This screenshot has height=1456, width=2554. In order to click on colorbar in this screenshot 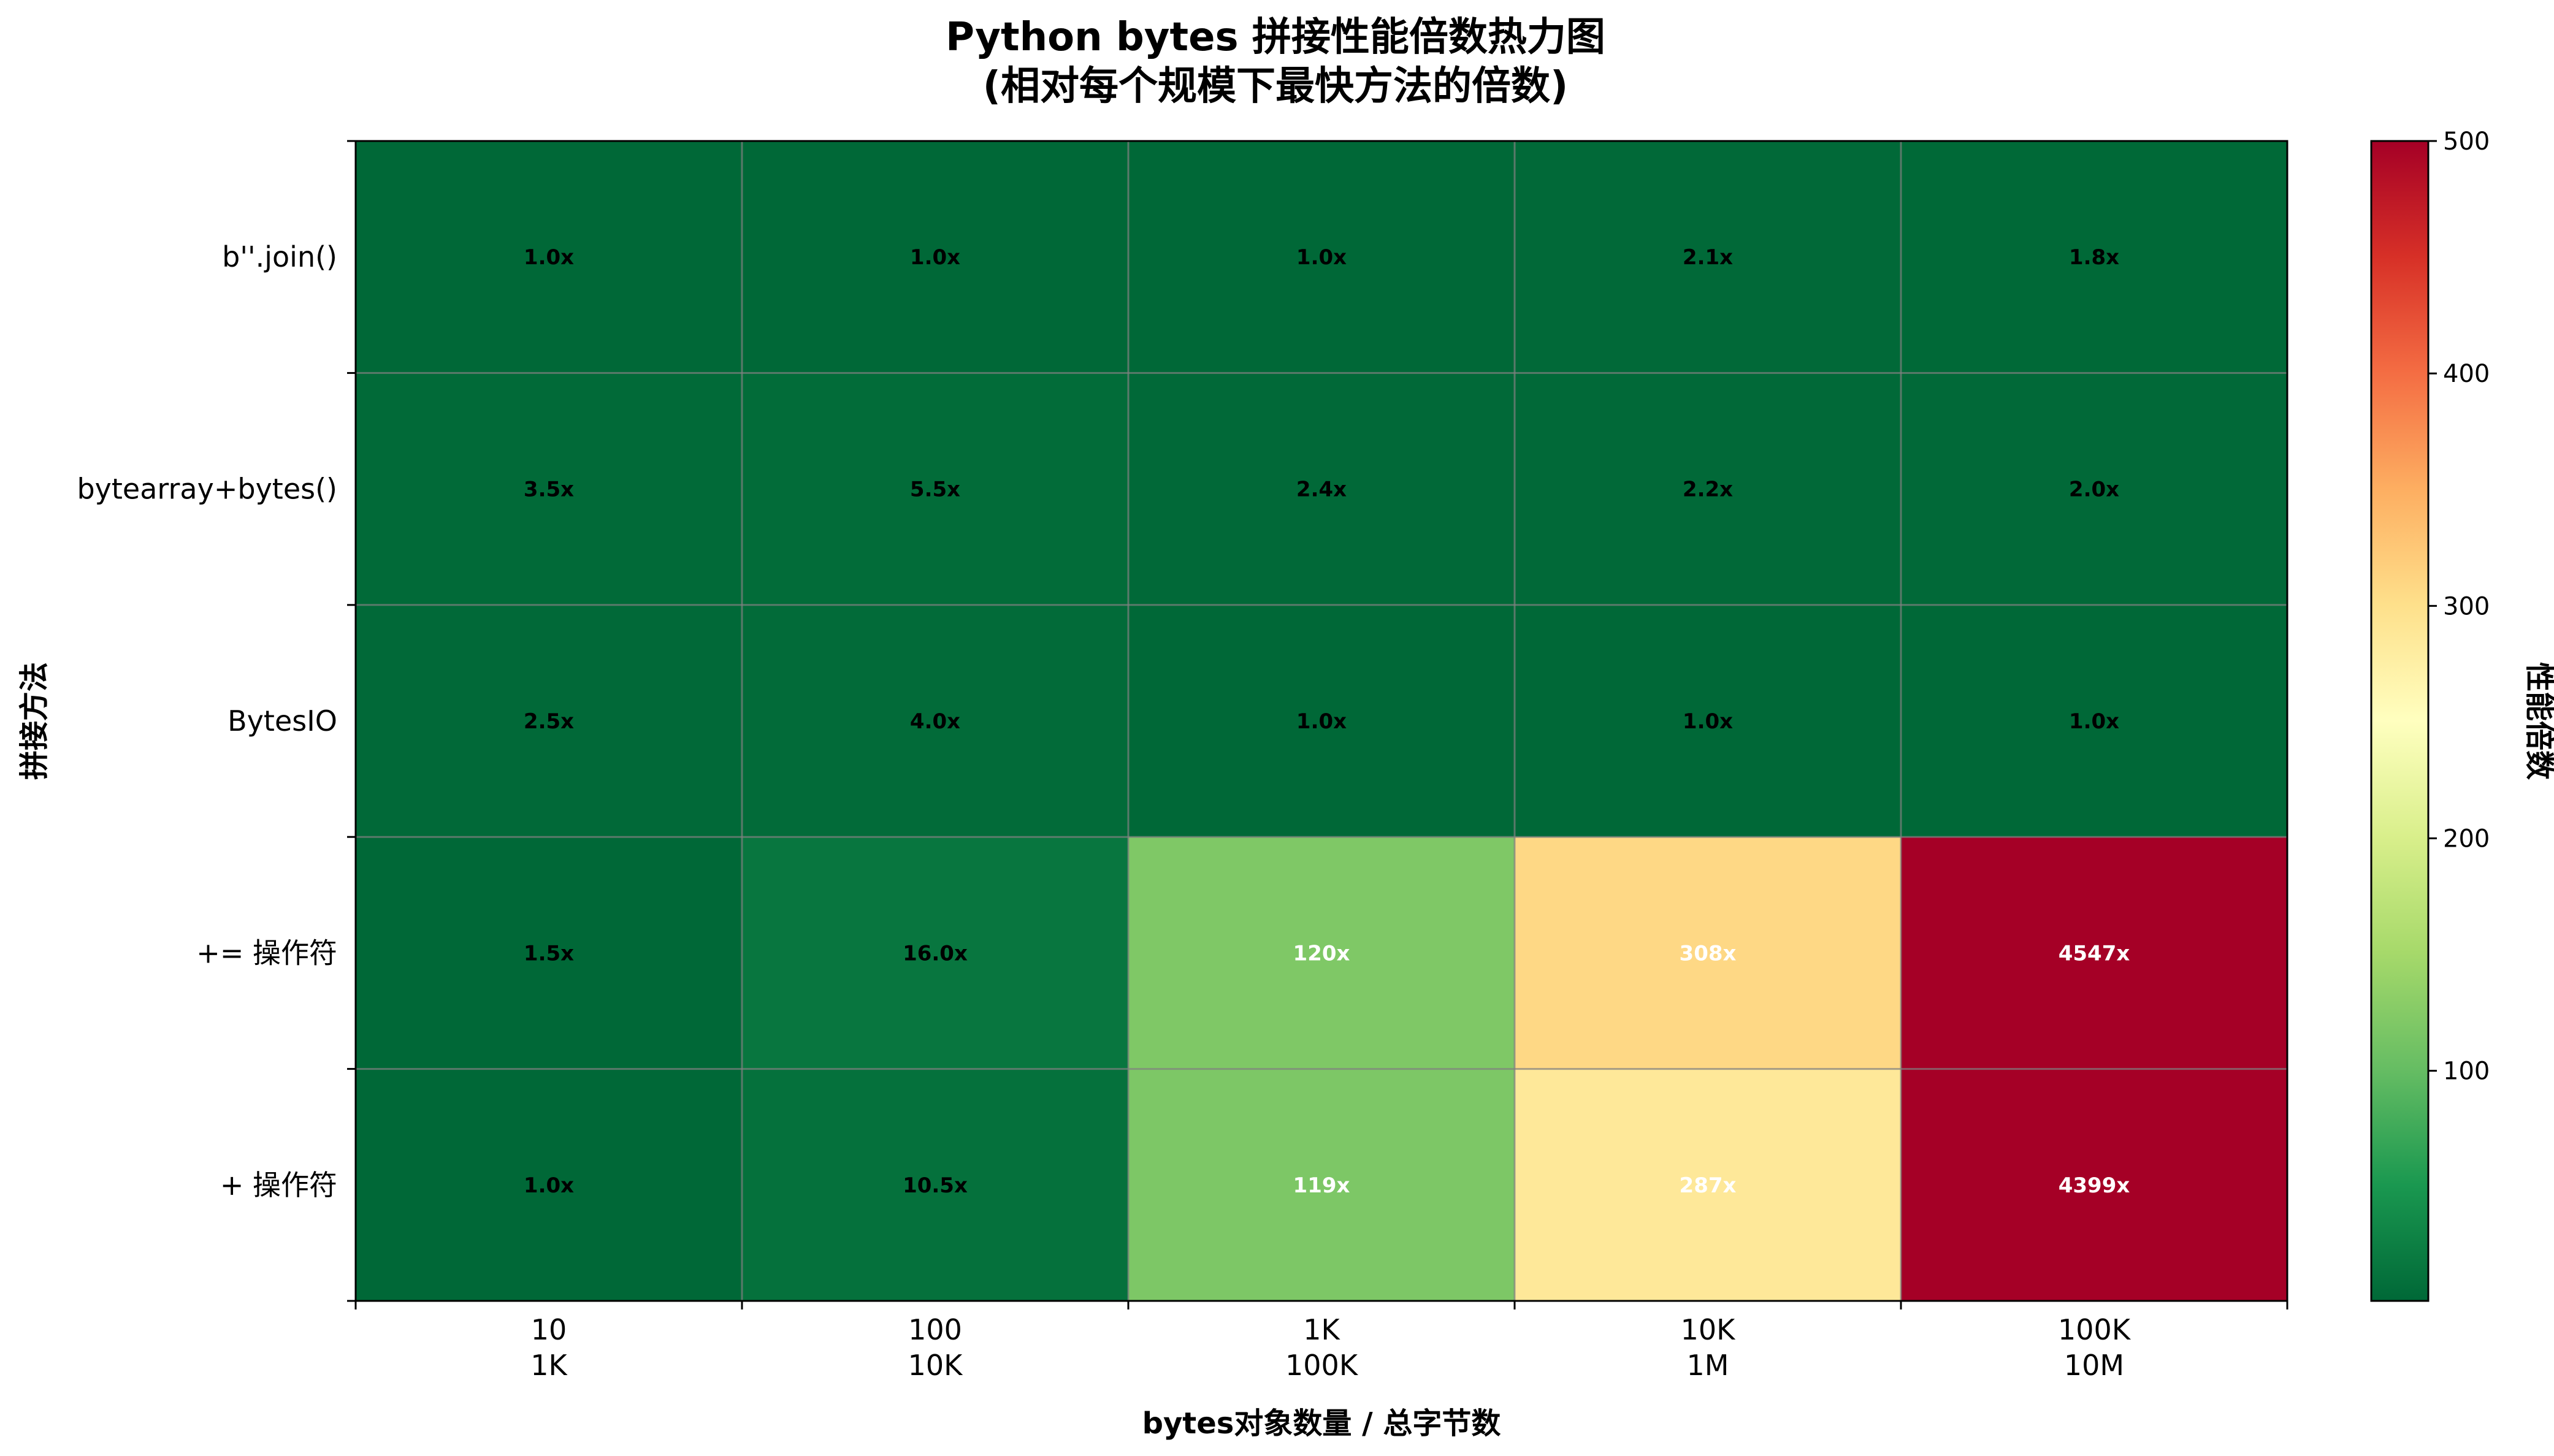, I will do `click(2400, 721)`.